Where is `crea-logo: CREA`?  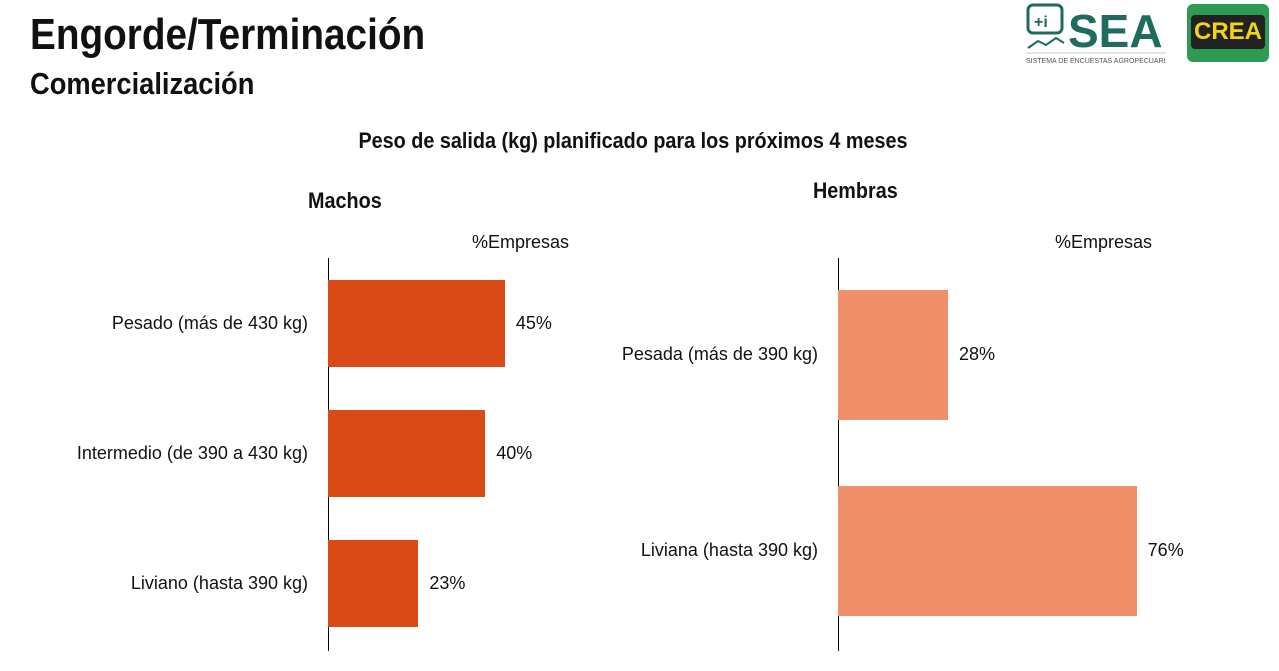 crea-logo: CREA is located at coordinates (1228, 33).